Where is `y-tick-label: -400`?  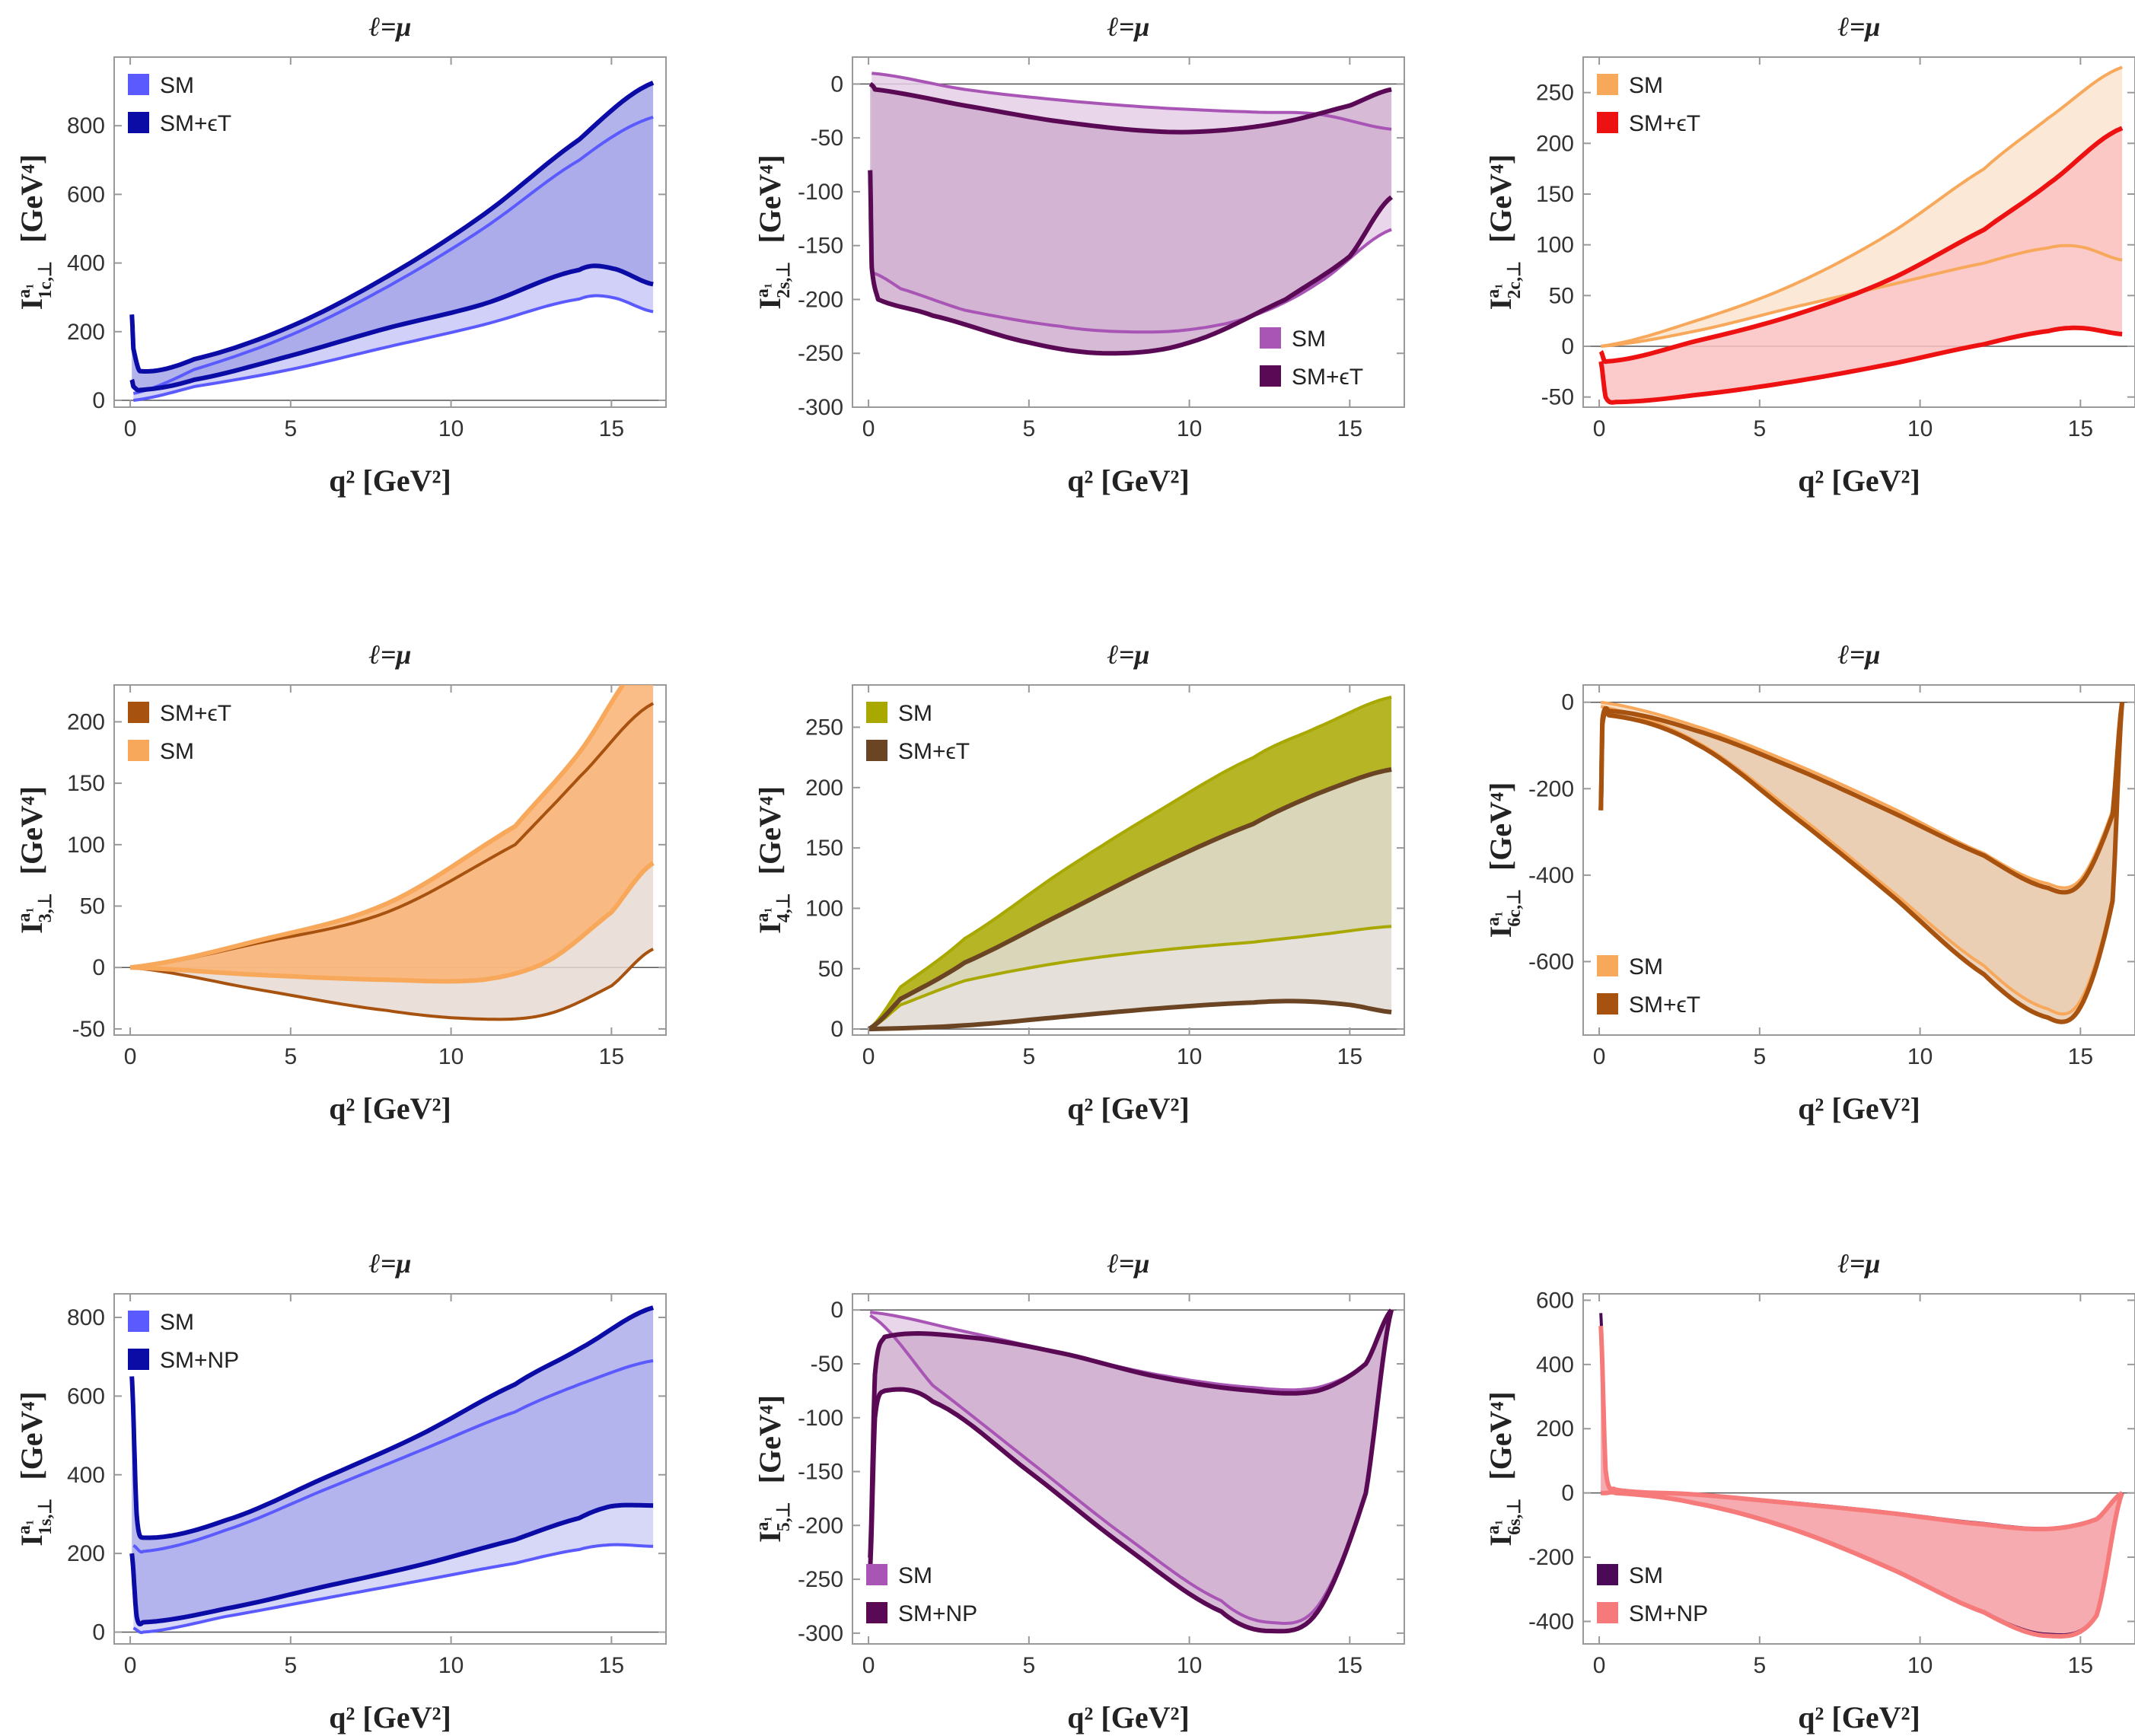
y-tick-label: -400 is located at coordinates (1551, 1621).